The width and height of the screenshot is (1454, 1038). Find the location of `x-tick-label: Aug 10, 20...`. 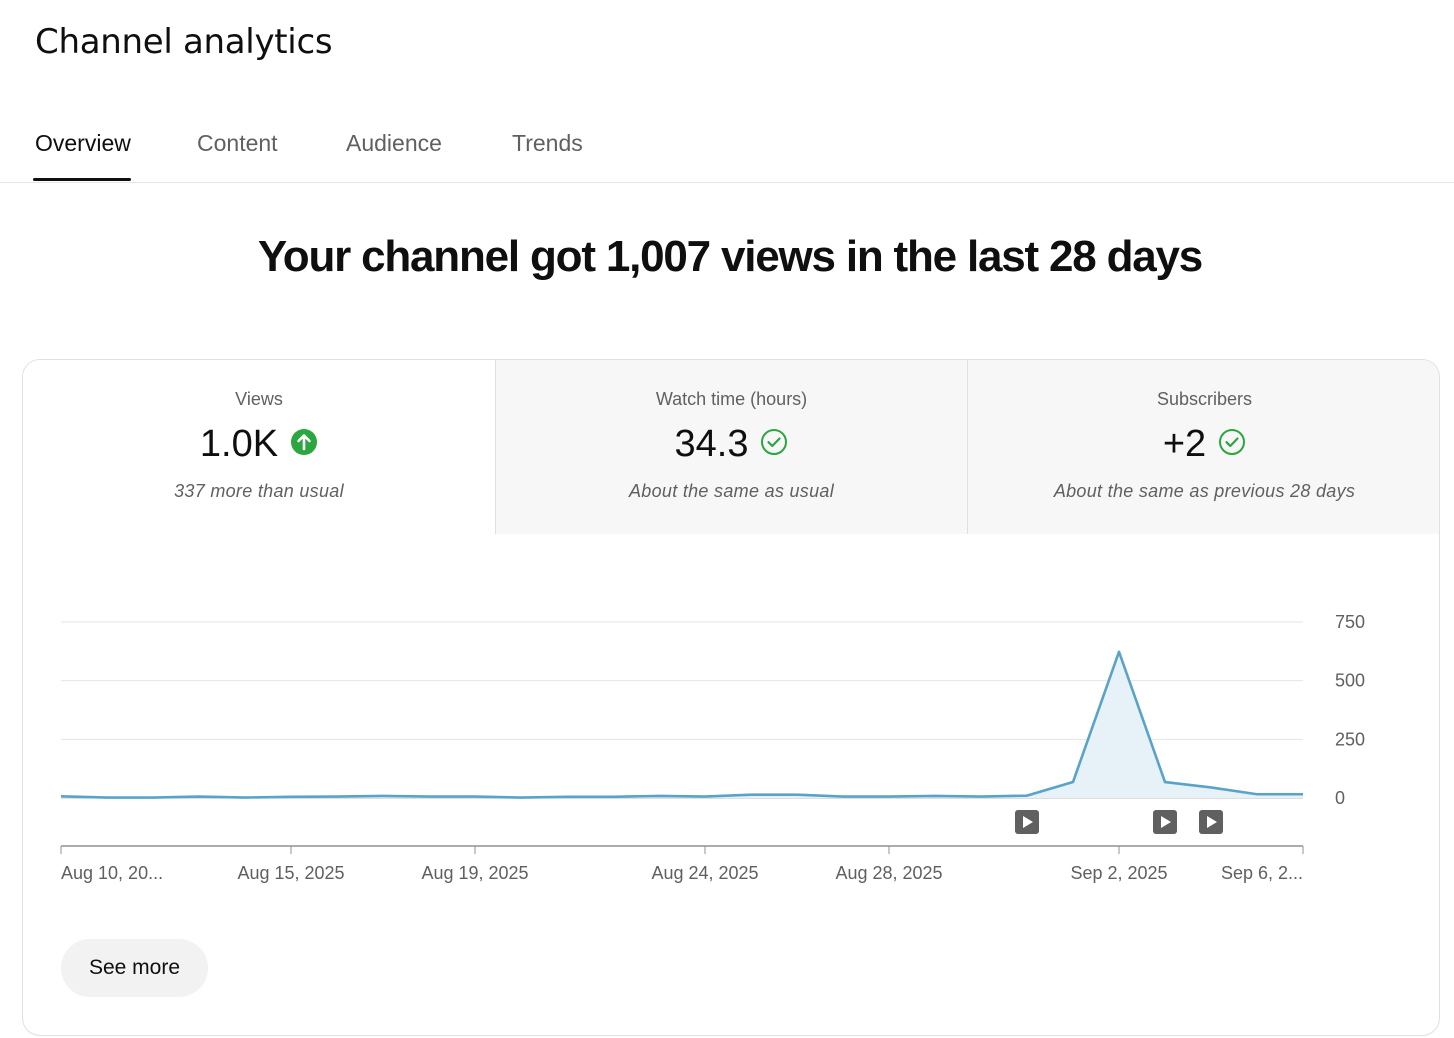

x-tick-label: Aug 10, 20... is located at coordinates (112, 873).